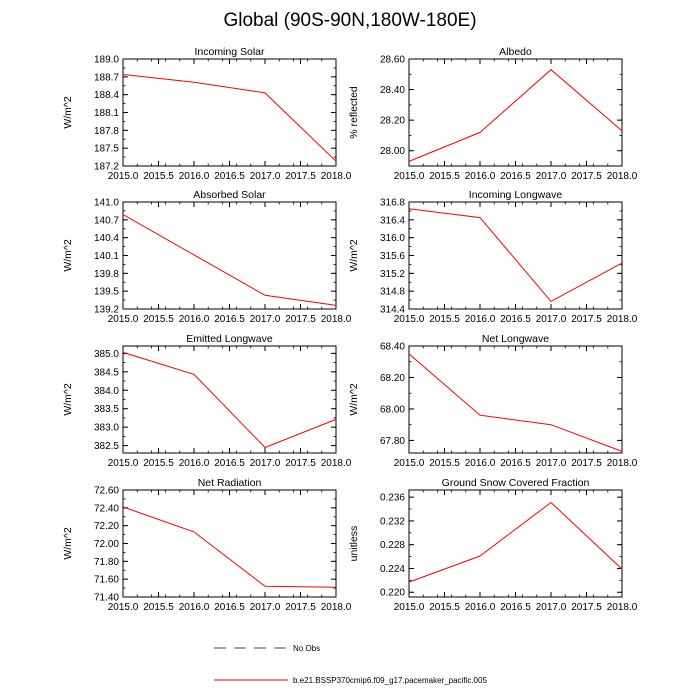 The height and width of the screenshot is (700, 700). I want to click on panel-title: Emitted Longwave, so click(229, 339).